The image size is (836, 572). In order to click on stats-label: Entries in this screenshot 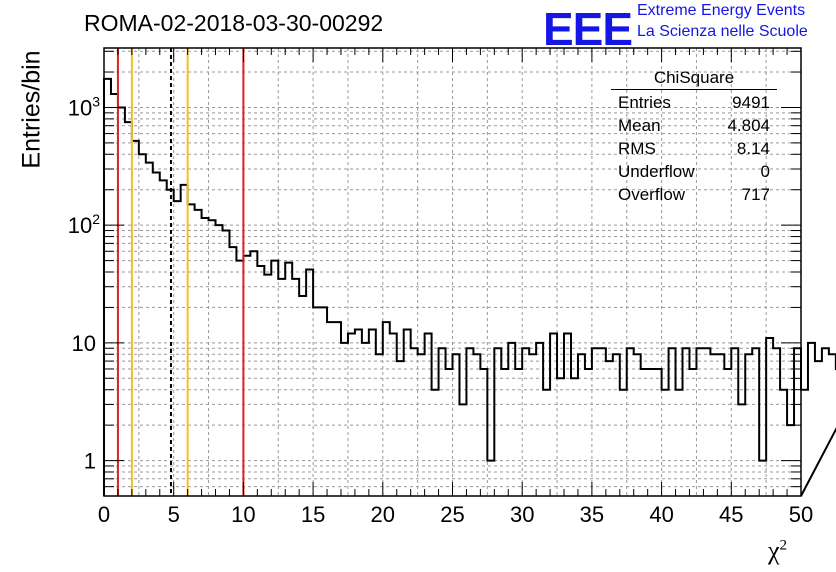, I will do `click(644, 102)`.